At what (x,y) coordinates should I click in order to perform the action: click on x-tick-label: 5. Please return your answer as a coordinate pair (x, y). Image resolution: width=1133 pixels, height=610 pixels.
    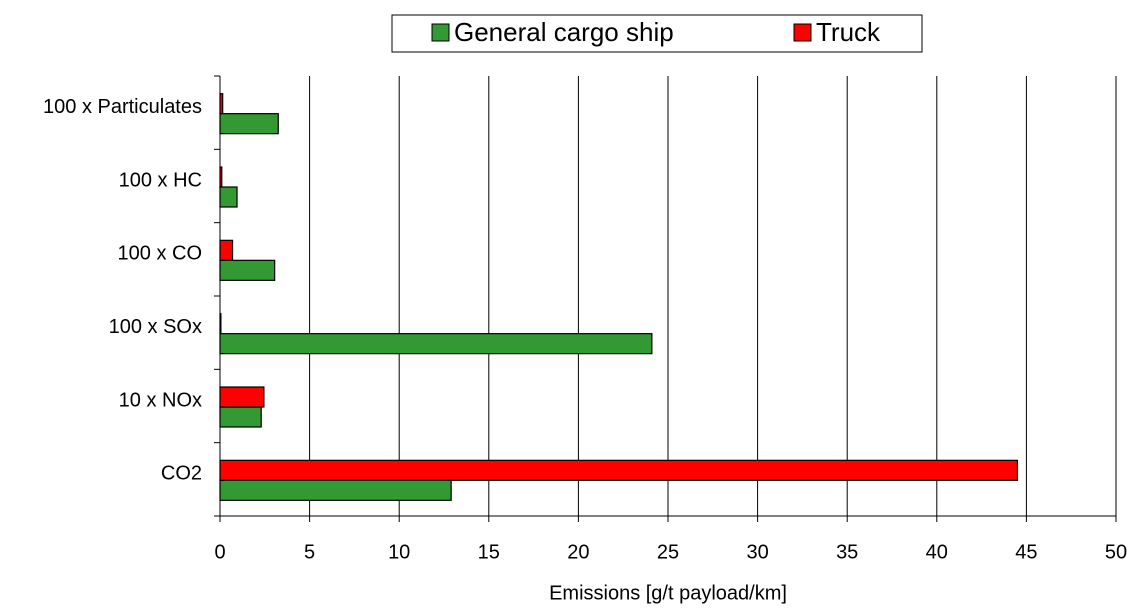
    Looking at the image, I should click on (309, 552).